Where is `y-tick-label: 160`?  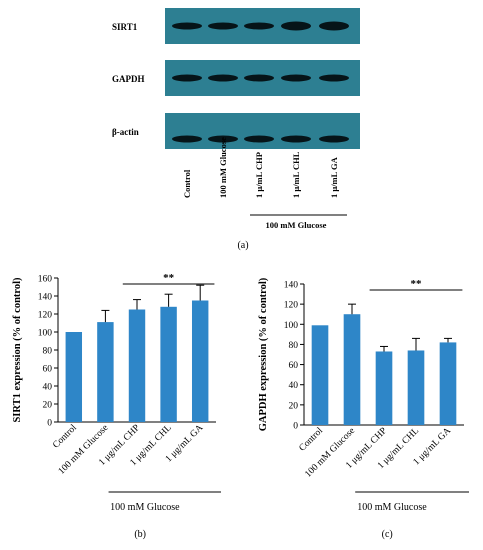
y-tick-label: 160 is located at coordinates (45, 280).